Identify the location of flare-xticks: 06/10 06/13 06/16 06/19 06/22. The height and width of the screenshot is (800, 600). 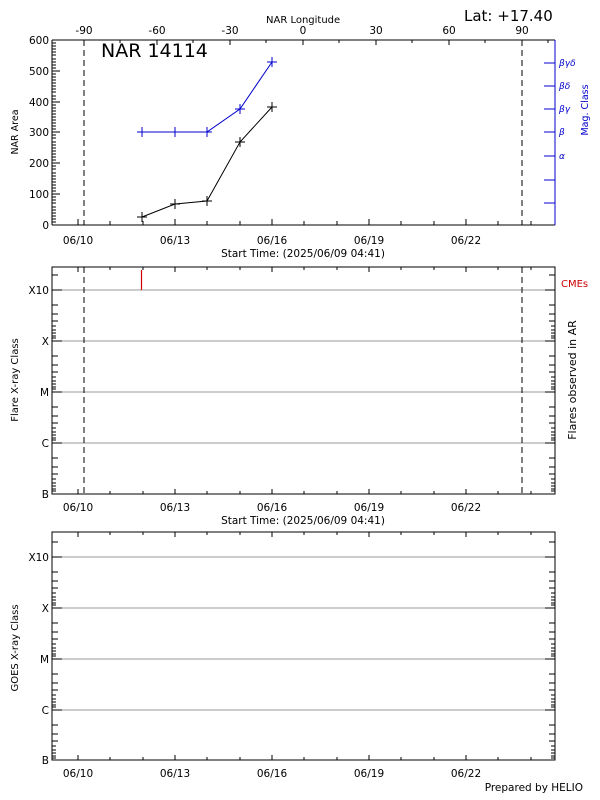
(272, 508).